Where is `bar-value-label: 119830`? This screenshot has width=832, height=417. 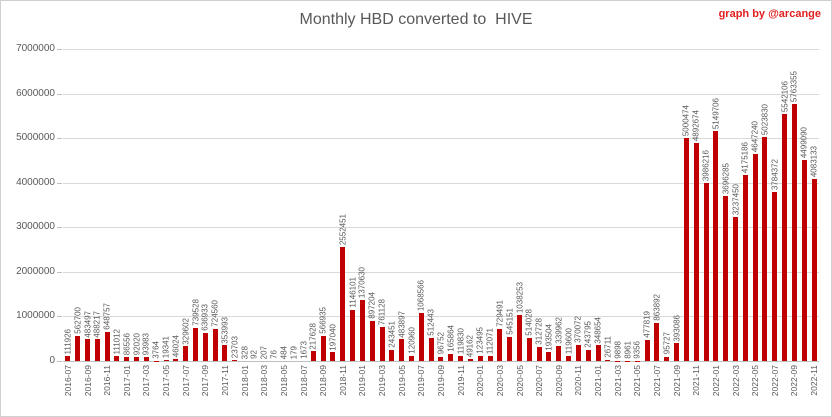
bar-value-label: 119830 is located at coordinates (461, 340).